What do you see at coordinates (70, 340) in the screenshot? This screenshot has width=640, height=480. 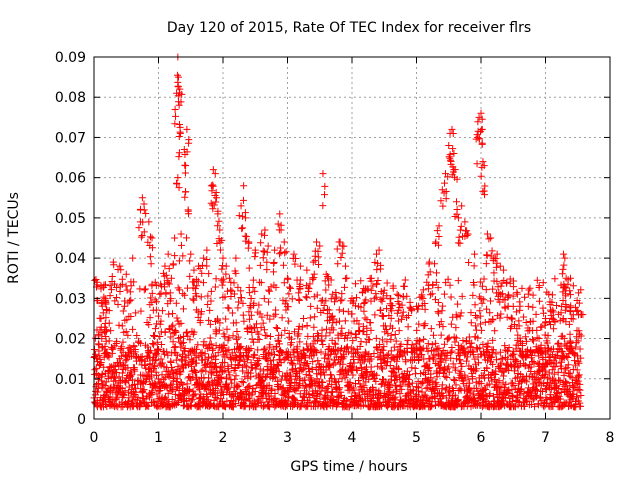 I see `y-tick-label: 0.02` at bounding box center [70, 340].